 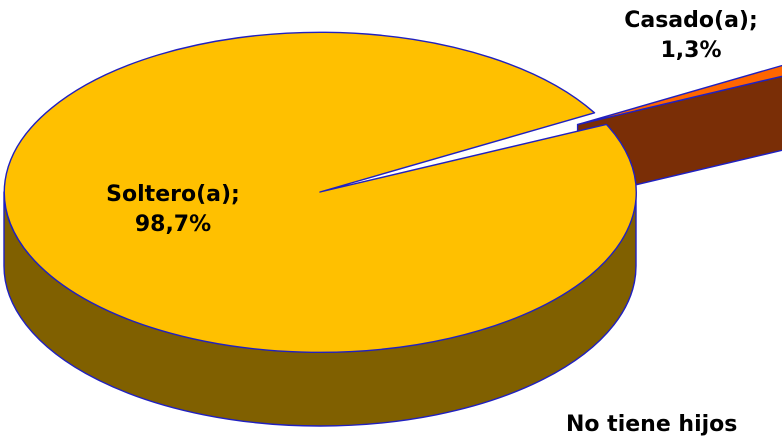 What do you see at coordinates (173, 210) in the screenshot?
I see `data-label-soltero: Soltero(a); 98,7%` at bounding box center [173, 210].